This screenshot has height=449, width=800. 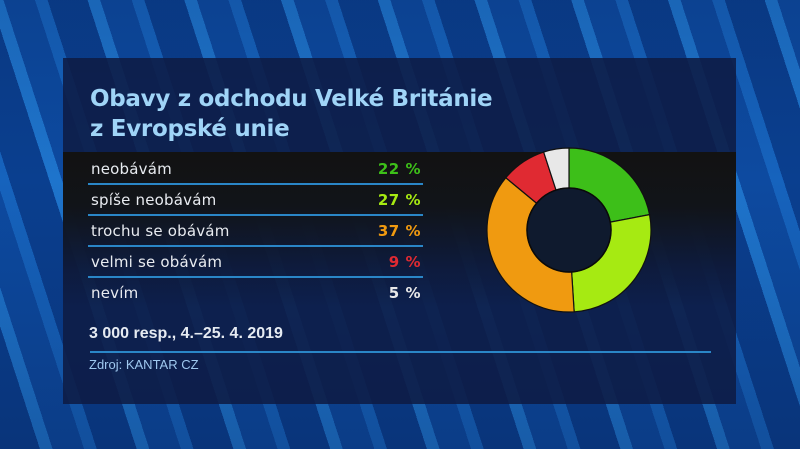 What do you see at coordinates (131, 168) in the screenshot?
I see `row-label: neobávám` at bounding box center [131, 168].